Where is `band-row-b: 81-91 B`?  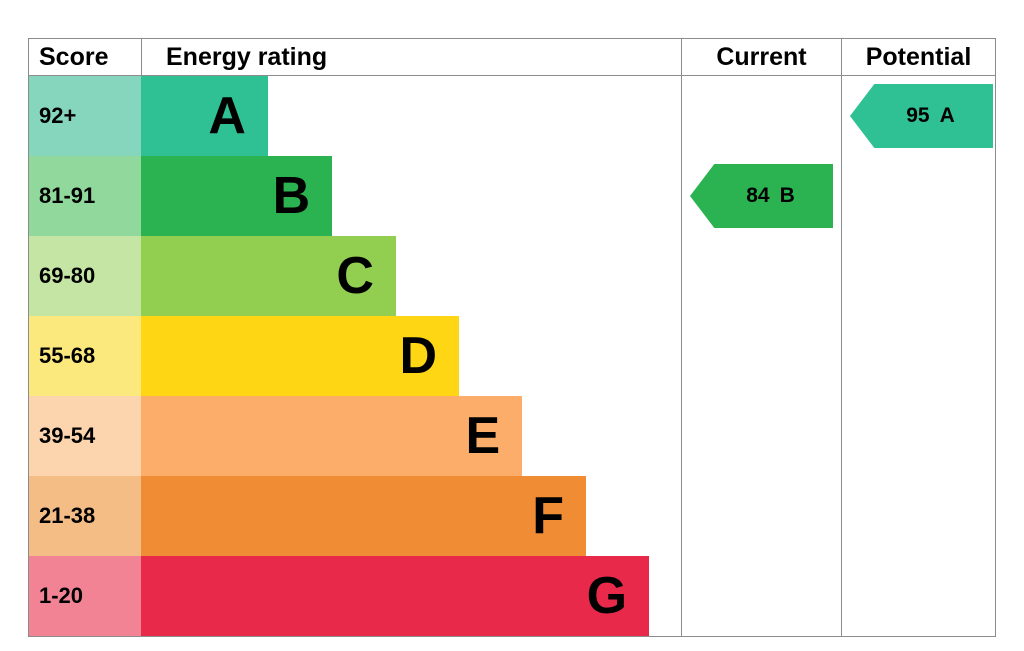
band-row-b: 81-91 B is located at coordinates (355, 196).